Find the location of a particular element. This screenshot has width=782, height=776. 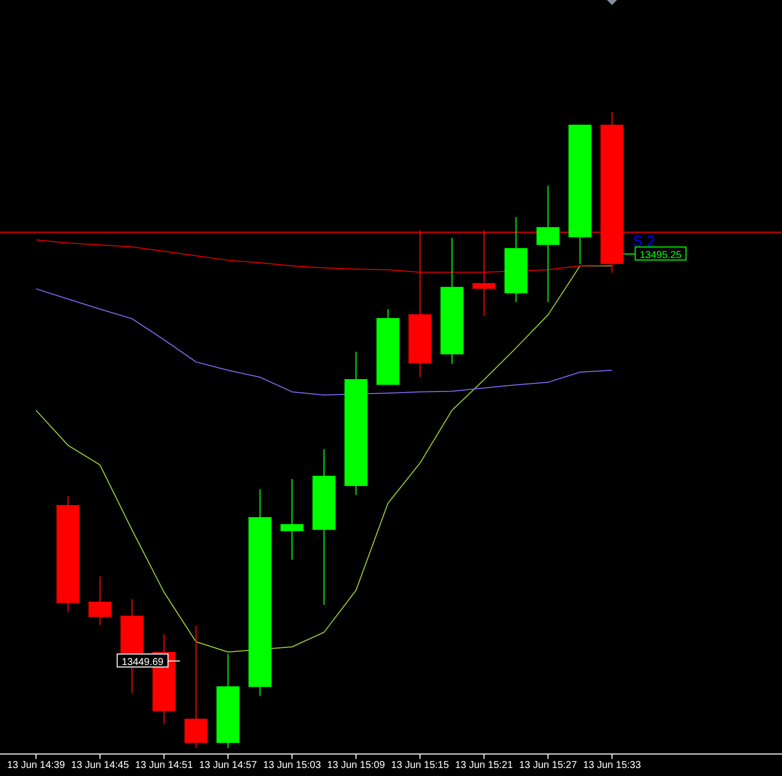

x-tick-label: 13 Jun 15:15 is located at coordinates (420, 765).